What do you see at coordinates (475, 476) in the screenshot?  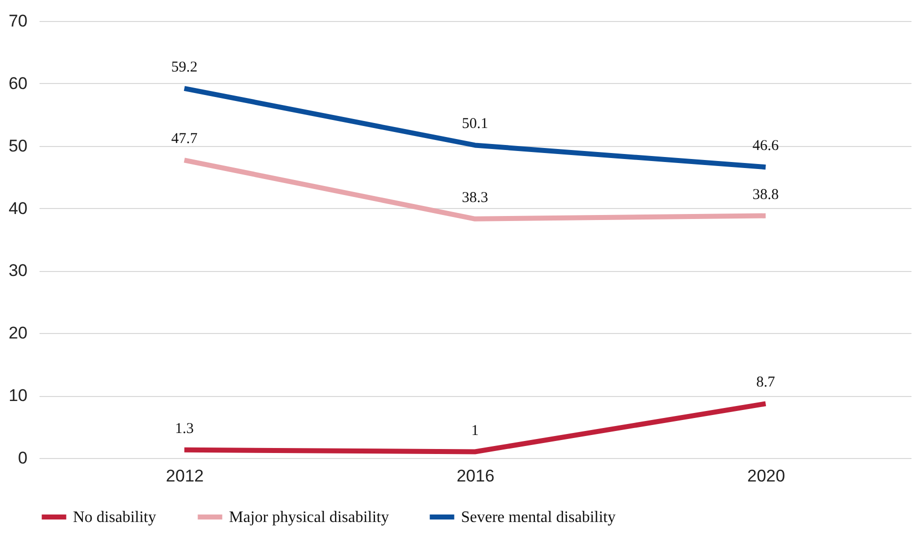 I see `x-tick-label: 2016` at bounding box center [475, 476].